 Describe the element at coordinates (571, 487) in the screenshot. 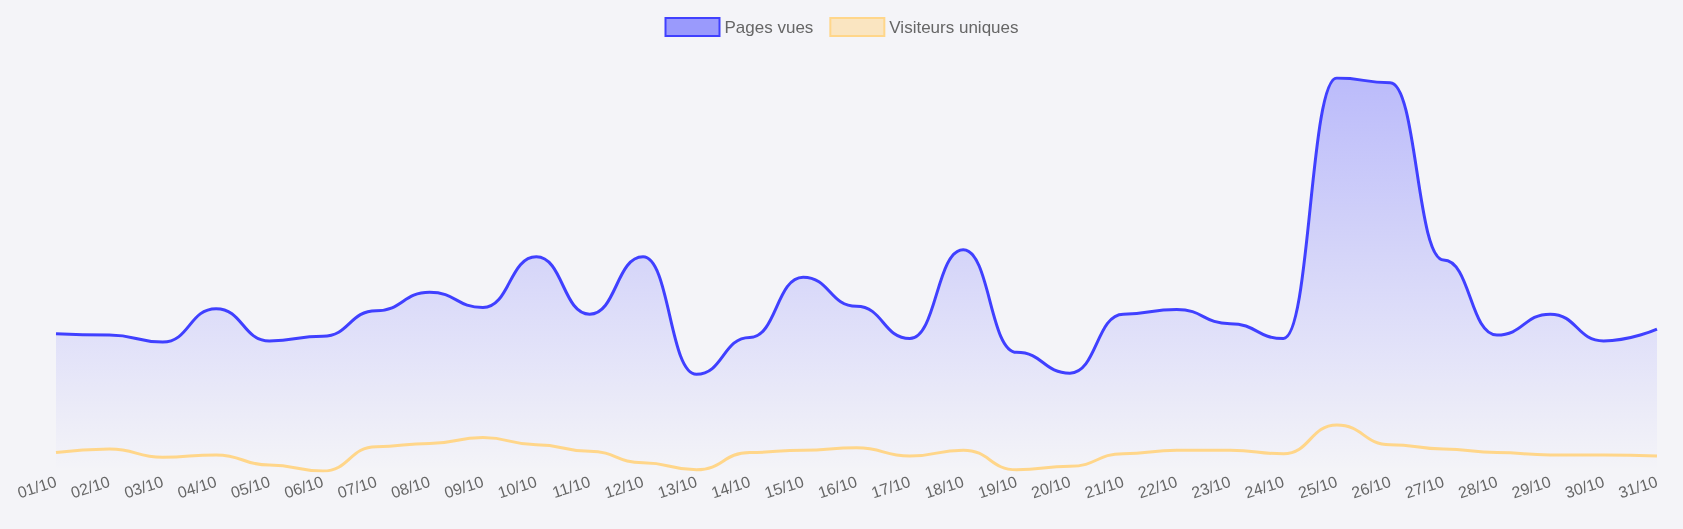

I see `x-tick-label: 11/10` at that location.